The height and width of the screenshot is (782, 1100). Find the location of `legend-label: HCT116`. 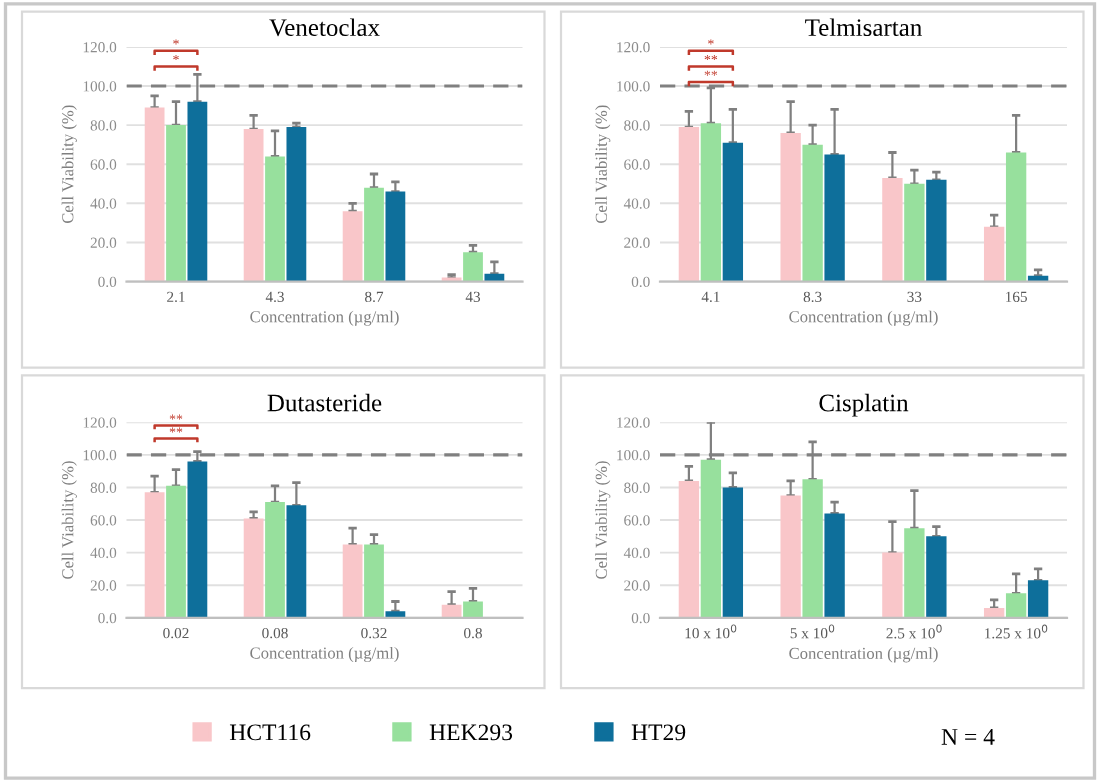

legend-label: HCT116 is located at coordinates (270, 732).